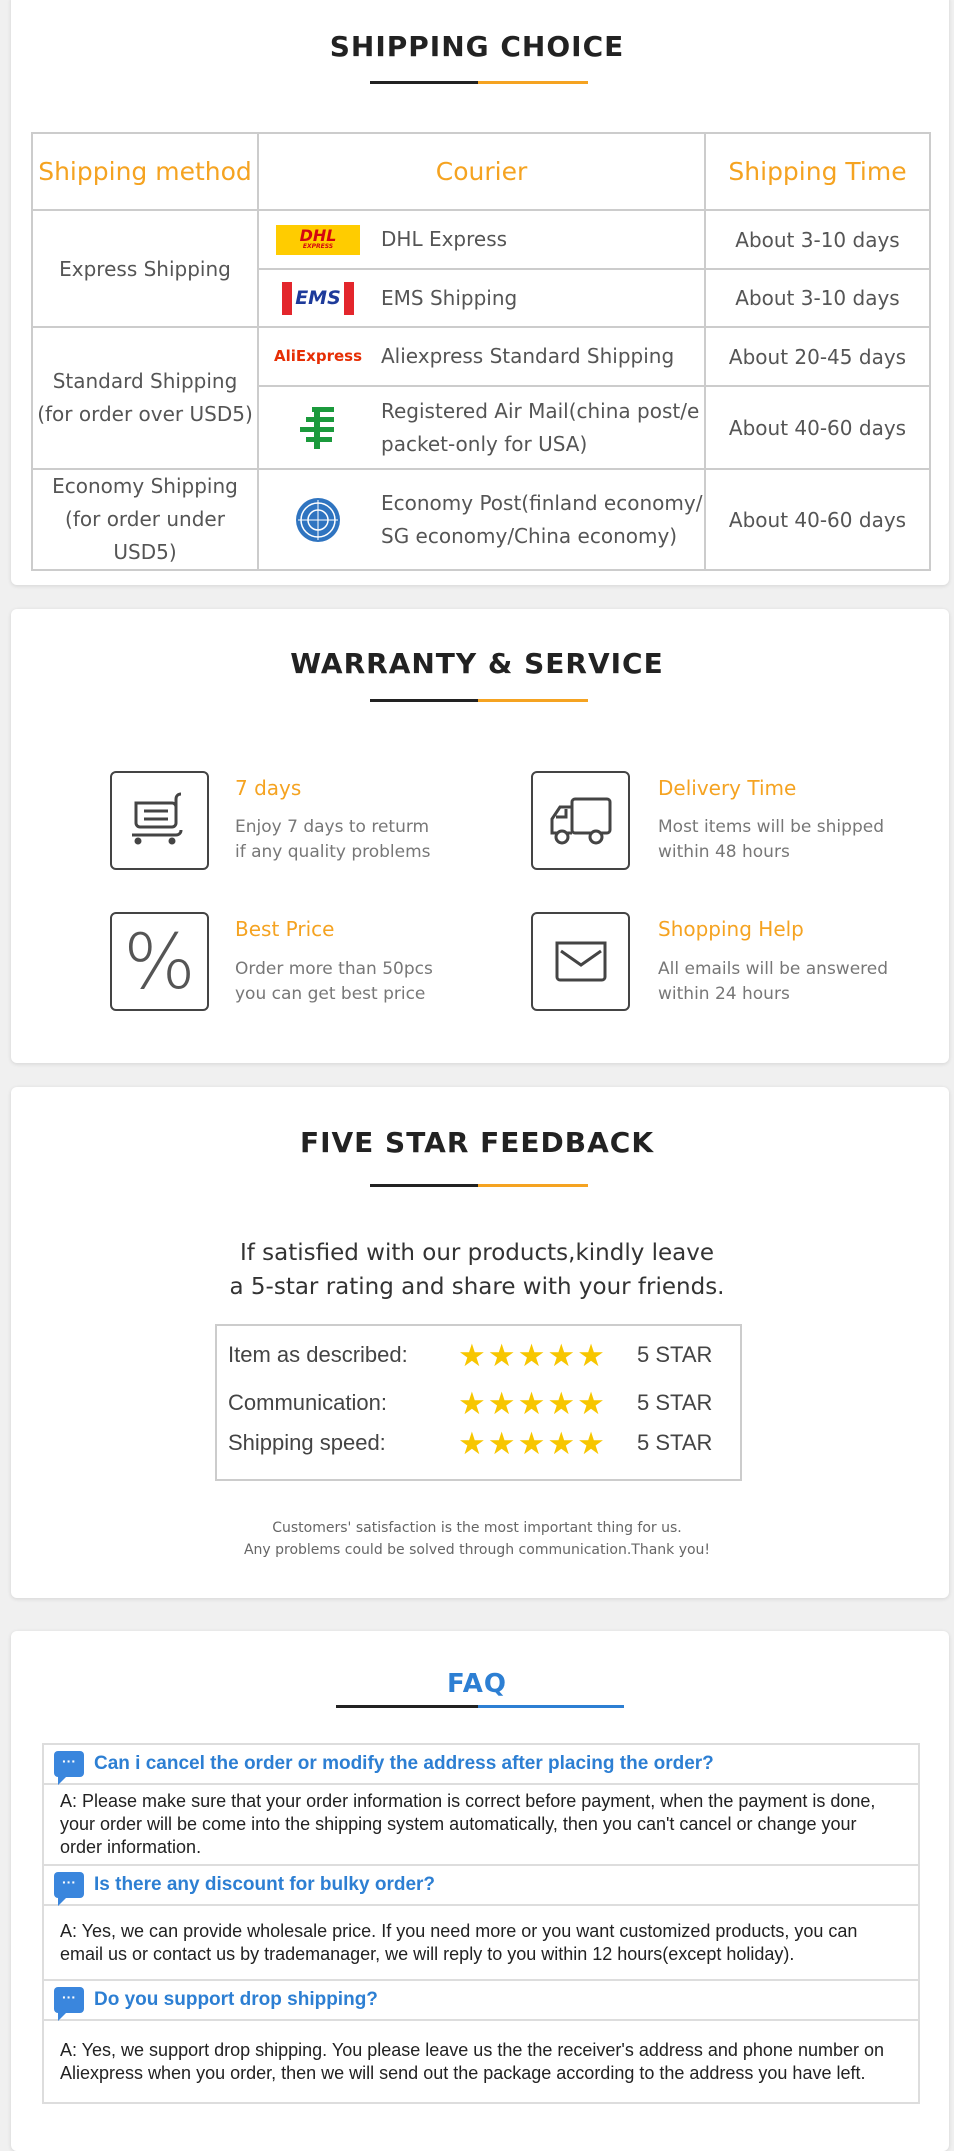 The image size is (954, 2151). Describe the element at coordinates (477, 1142) in the screenshot. I see `feedback-title: FIVE STAR FEEDBACK` at that location.